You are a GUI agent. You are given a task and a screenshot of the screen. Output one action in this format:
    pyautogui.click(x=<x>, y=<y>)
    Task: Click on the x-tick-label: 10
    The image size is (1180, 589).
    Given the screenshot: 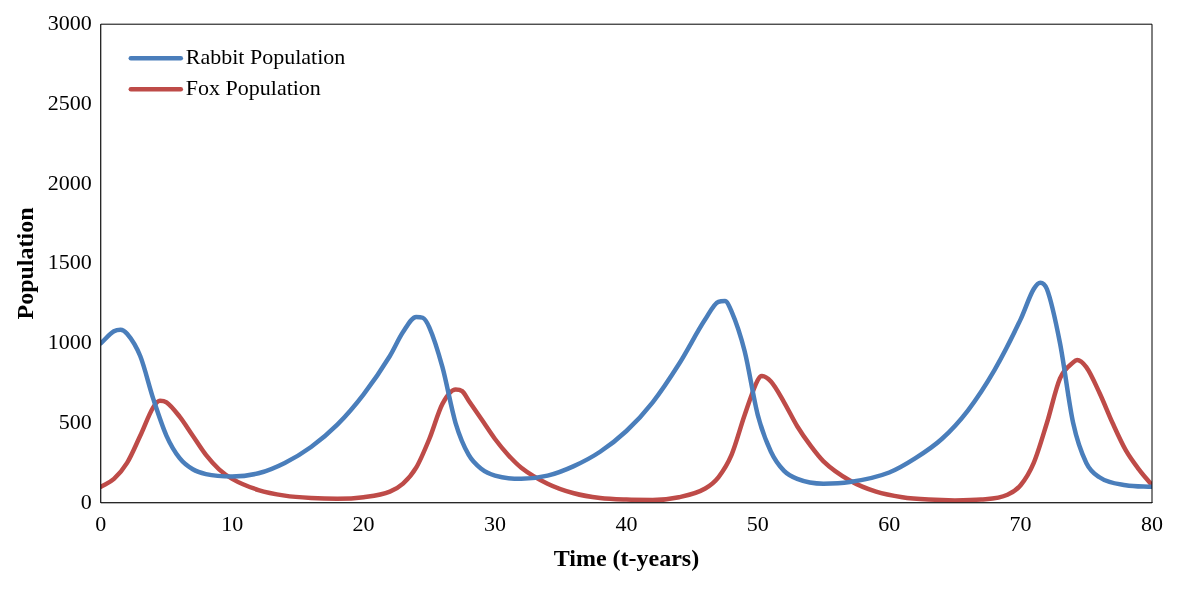 What is the action you would take?
    pyautogui.click(x=232, y=523)
    